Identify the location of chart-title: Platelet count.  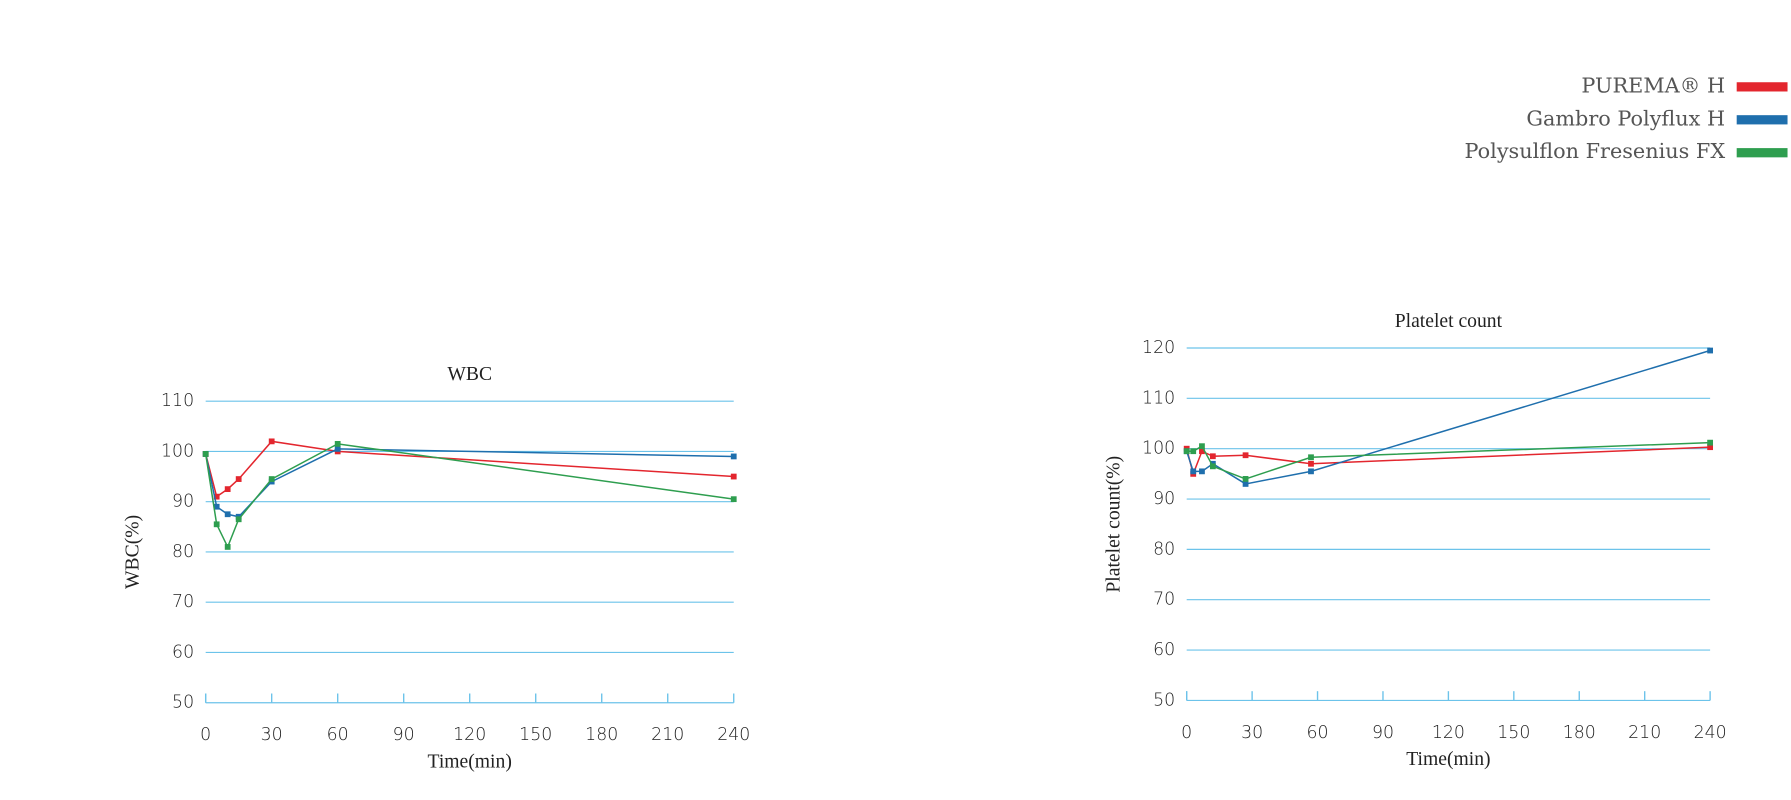
(1449, 321).